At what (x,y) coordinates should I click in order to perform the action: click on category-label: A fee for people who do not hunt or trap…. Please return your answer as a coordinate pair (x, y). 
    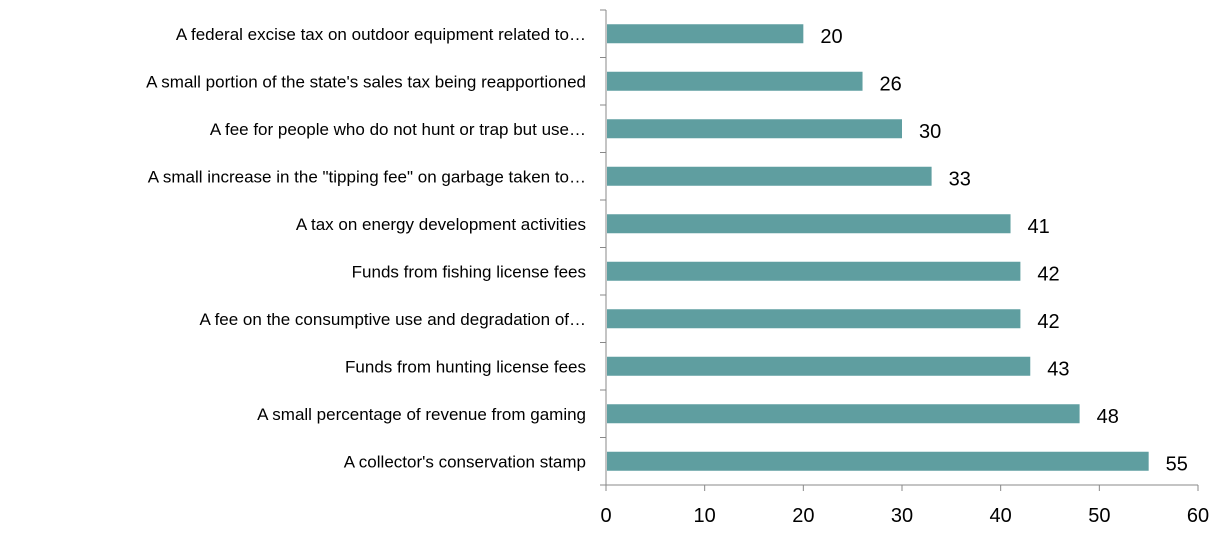
    Looking at the image, I should click on (398, 129).